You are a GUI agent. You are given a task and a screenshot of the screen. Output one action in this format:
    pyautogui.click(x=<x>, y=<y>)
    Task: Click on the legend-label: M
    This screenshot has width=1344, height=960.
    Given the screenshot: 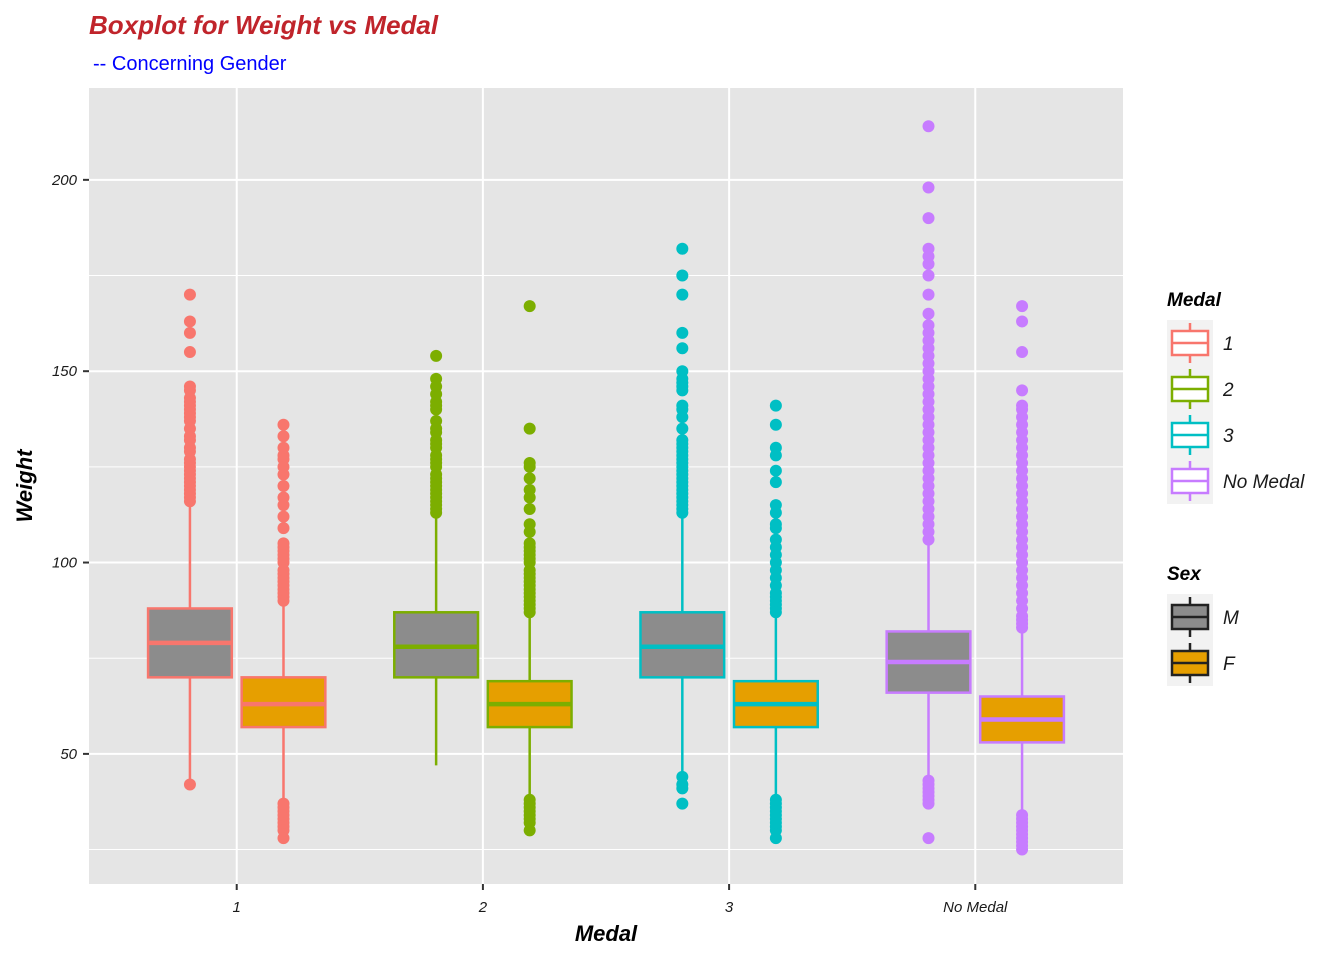 What is the action you would take?
    pyautogui.click(x=1231, y=618)
    